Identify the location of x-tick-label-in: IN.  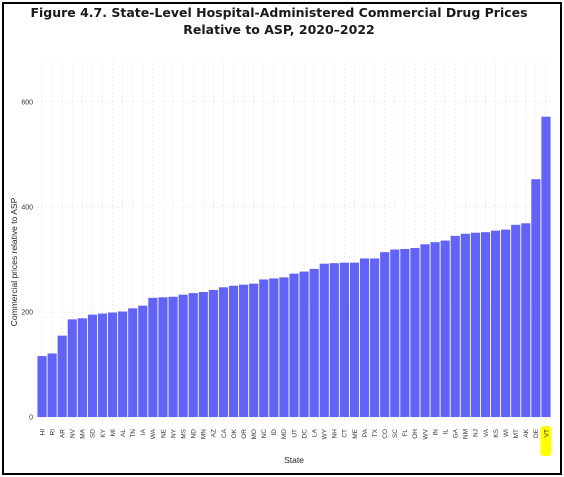
(435, 432).